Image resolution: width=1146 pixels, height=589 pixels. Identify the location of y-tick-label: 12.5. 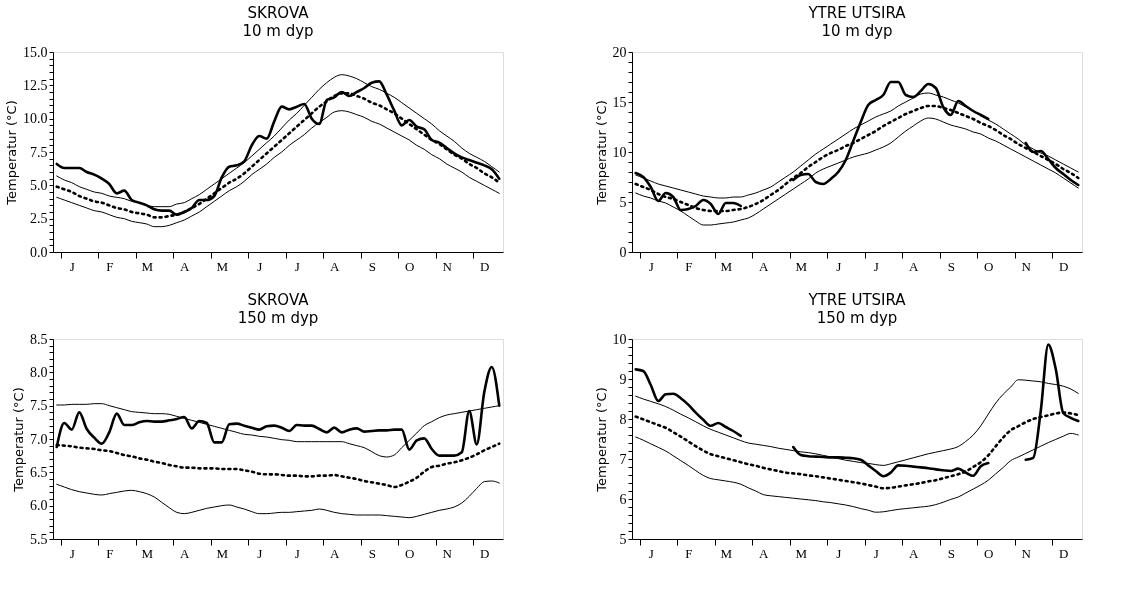
(35, 85).